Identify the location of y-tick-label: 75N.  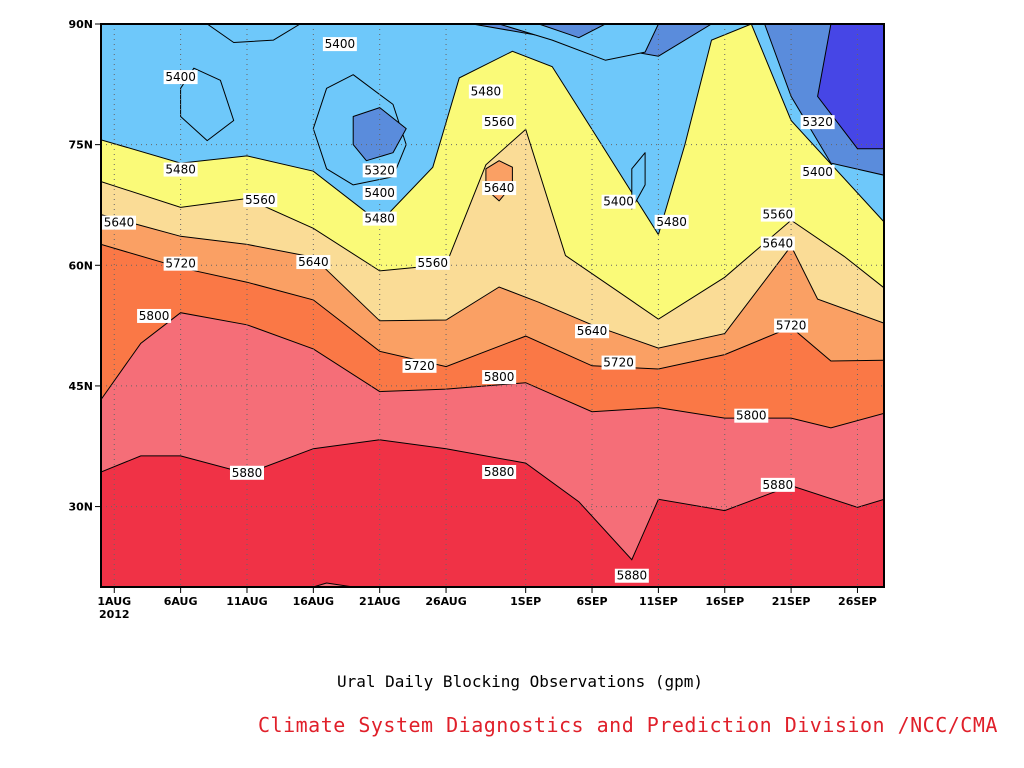
(80, 145).